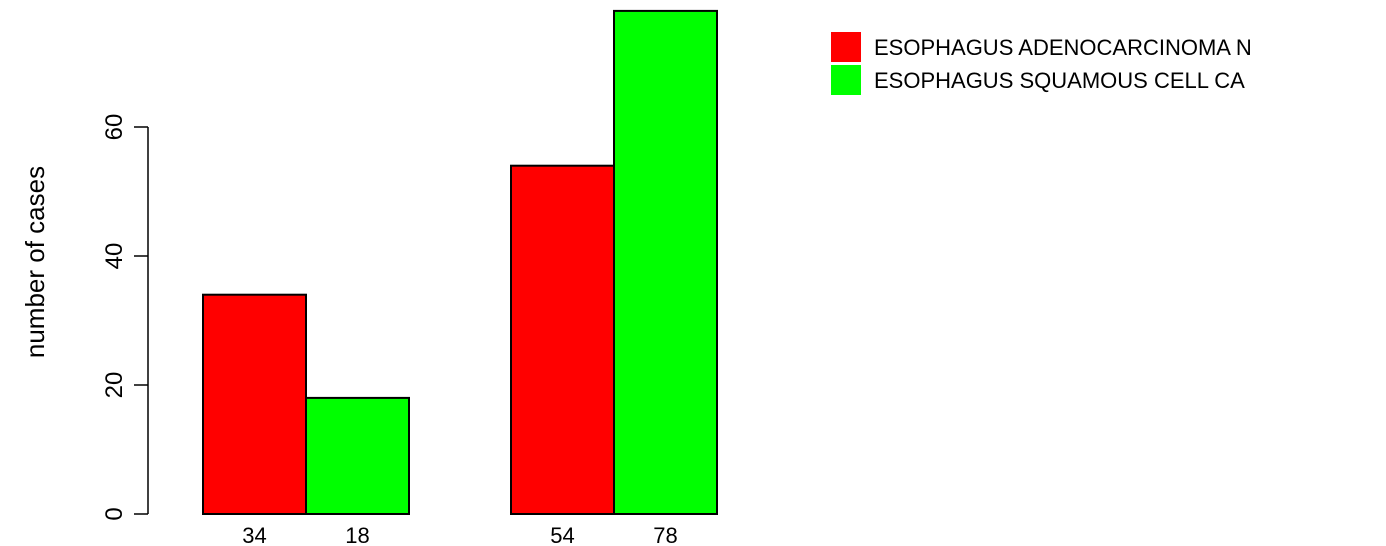 Image resolution: width=1386 pixels, height=546 pixels. What do you see at coordinates (665, 534) in the screenshot?
I see `bar-label: 78` at bounding box center [665, 534].